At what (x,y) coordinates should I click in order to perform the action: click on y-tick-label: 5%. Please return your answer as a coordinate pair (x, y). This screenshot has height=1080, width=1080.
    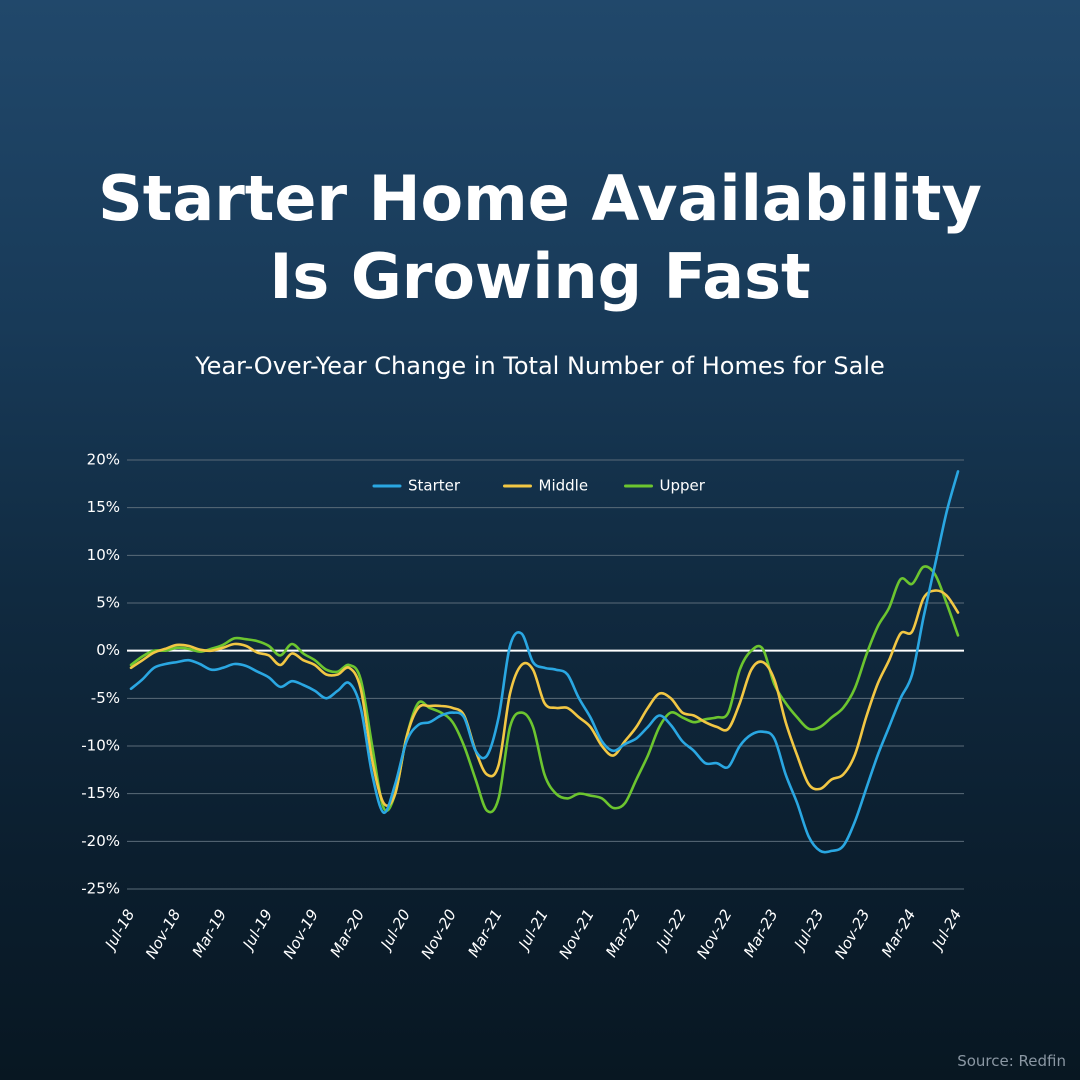
    Looking at the image, I should click on (108, 603).